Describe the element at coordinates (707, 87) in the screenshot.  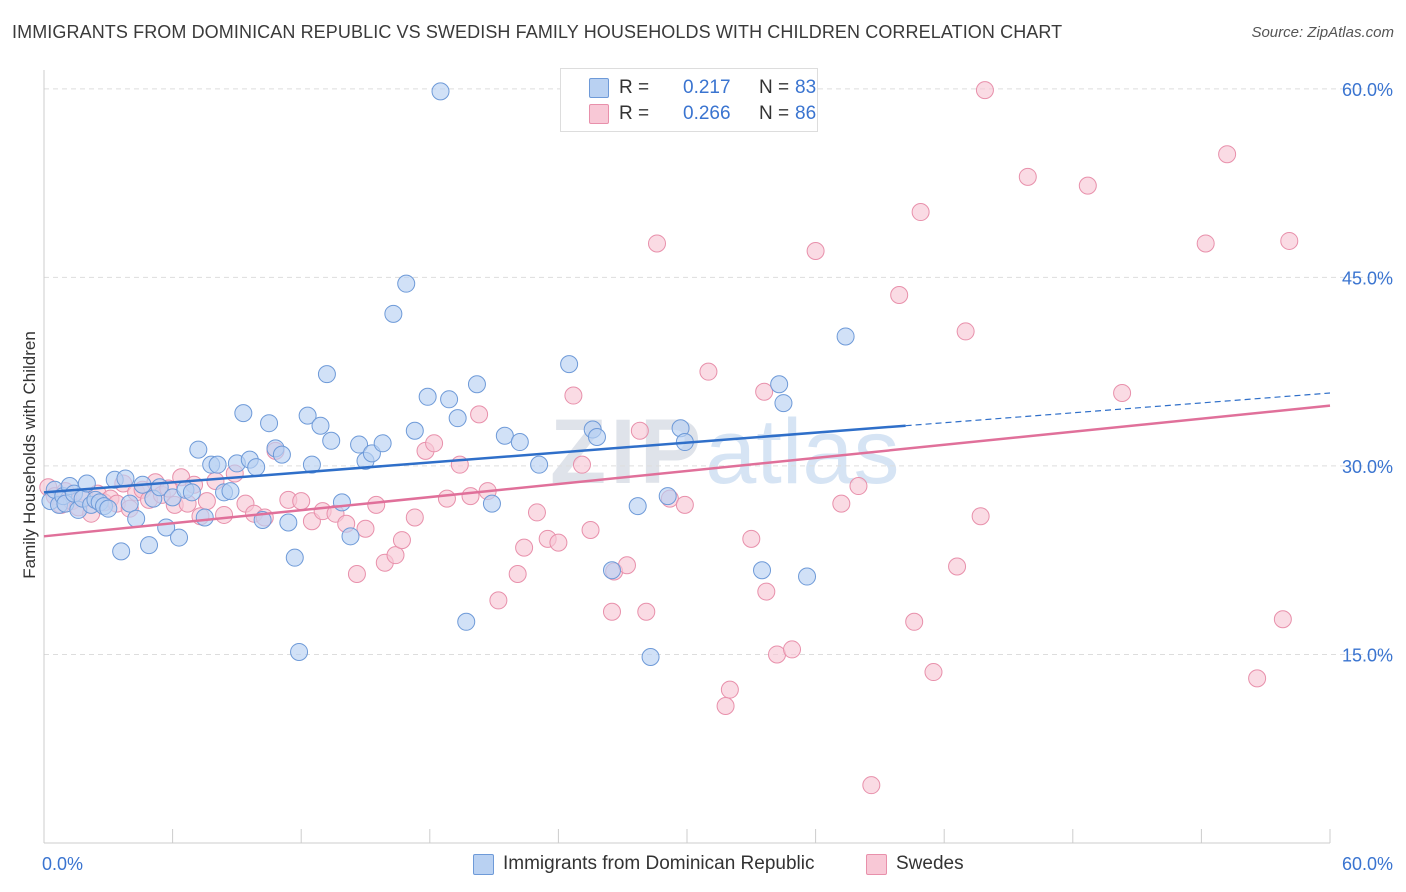
I see `r-value: 0.217` at that location.